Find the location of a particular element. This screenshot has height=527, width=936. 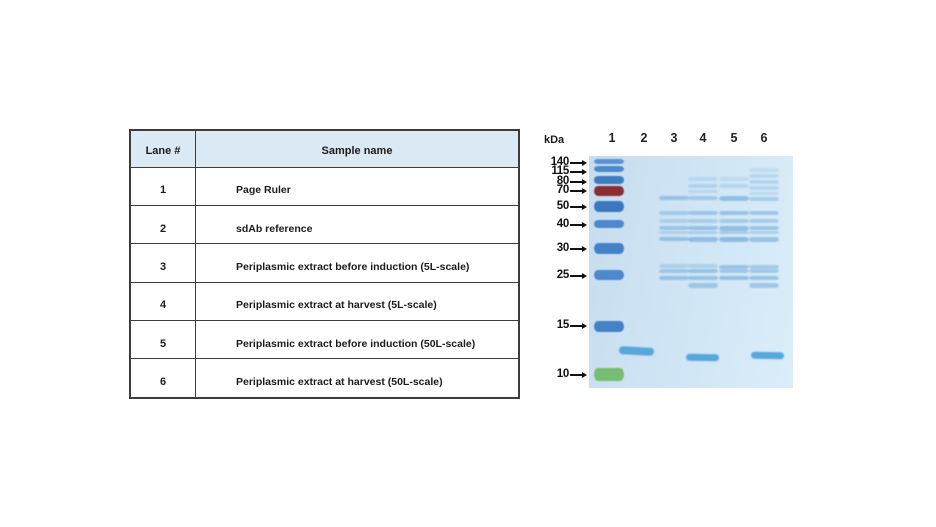

gel-lane-number: 5 is located at coordinates (734, 138).